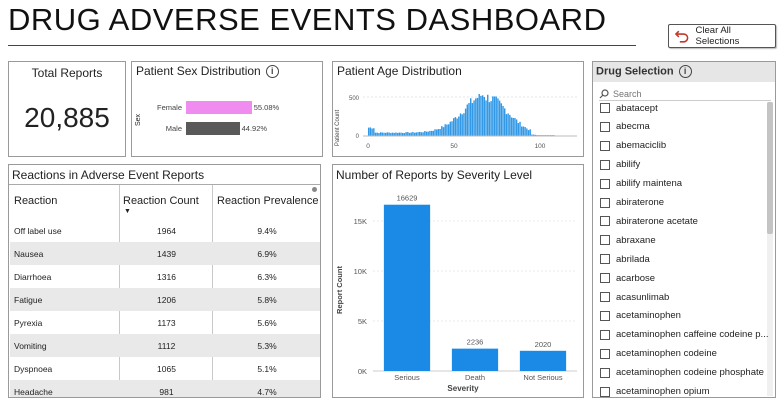 The height and width of the screenshot is (404, 780). Describe the element at coordinates (684, 108) in the screenshot. I see `drug-list-item: abatacept` at that location.